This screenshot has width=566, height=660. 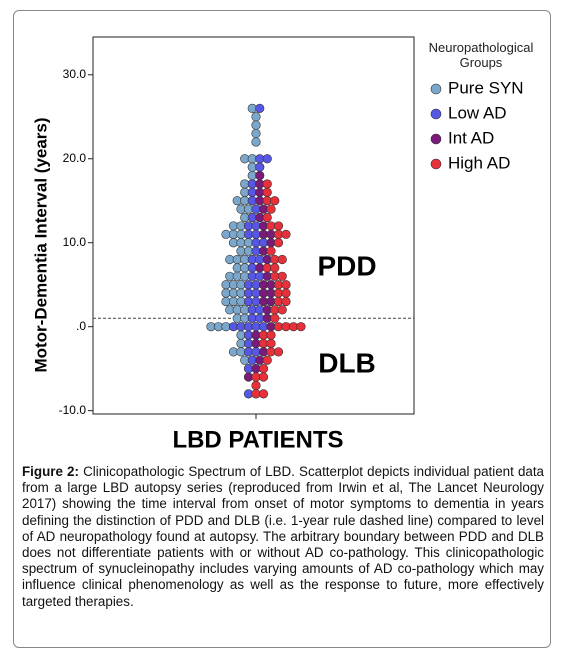 I want to click on legend-label: Pure SYN, so click(x=486, y=87).